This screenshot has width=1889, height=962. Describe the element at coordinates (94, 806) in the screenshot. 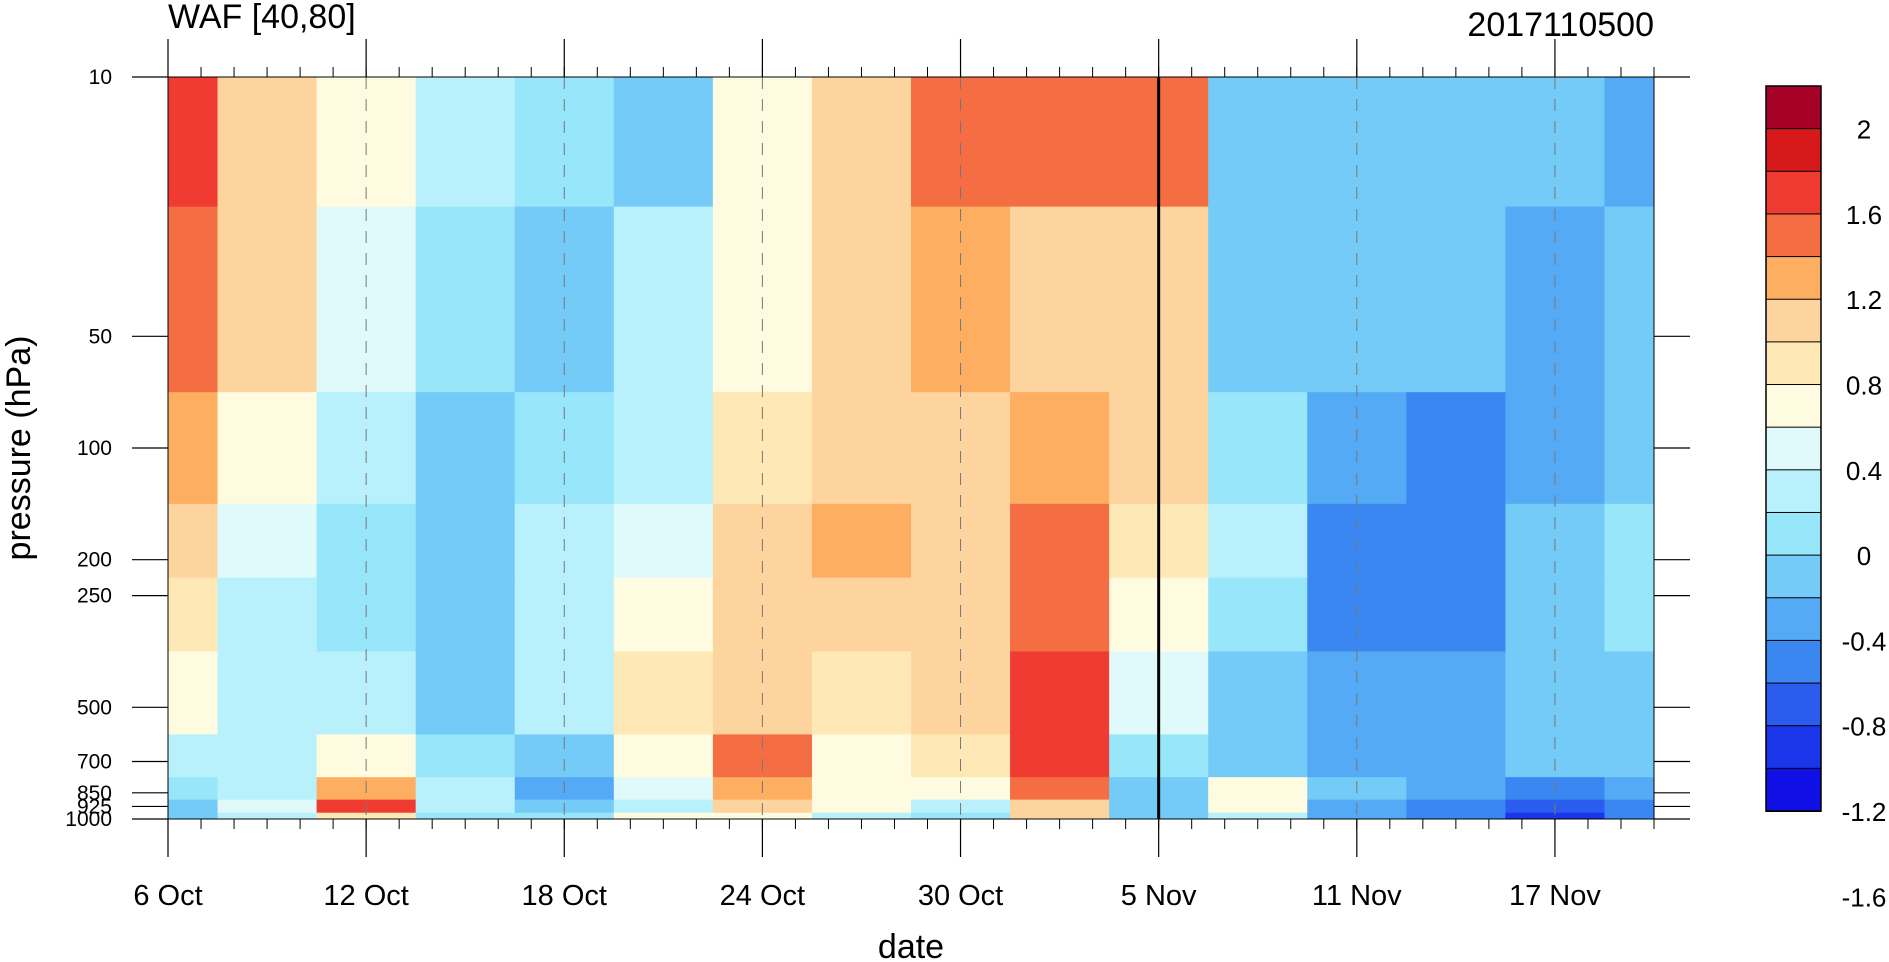

I see `y-tick-label: 925` at that location.